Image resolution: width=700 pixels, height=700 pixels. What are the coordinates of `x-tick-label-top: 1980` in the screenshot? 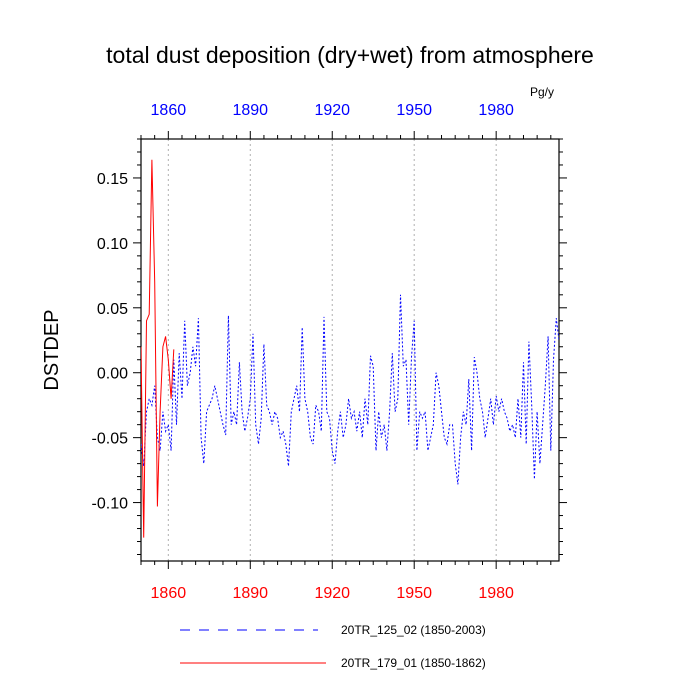 It's located at (496, 110).